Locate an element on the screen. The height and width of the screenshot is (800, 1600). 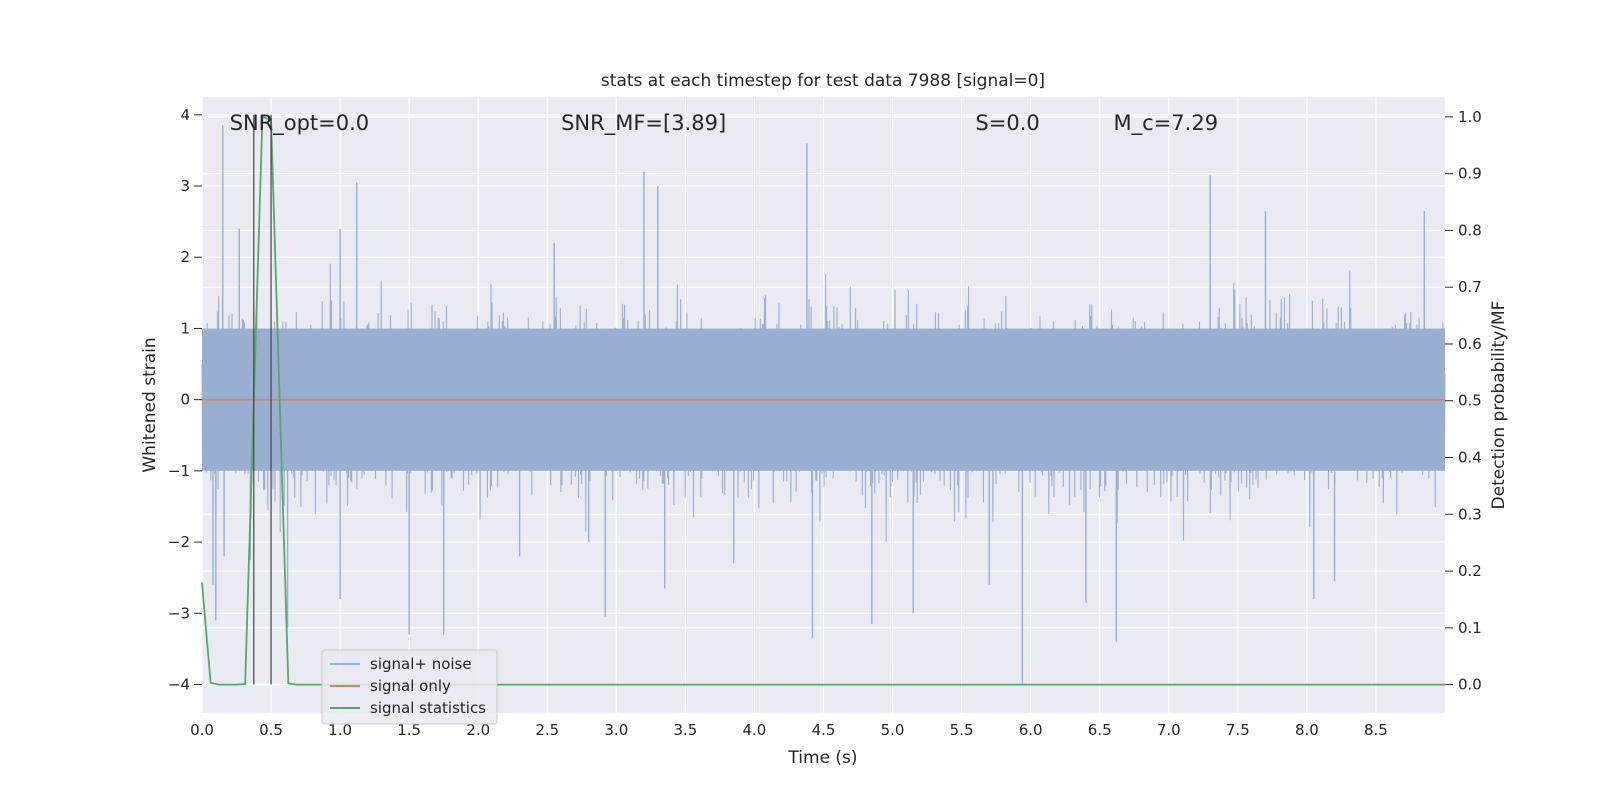
y-tick-label-left: 4 is located at coordinates (185, 115).